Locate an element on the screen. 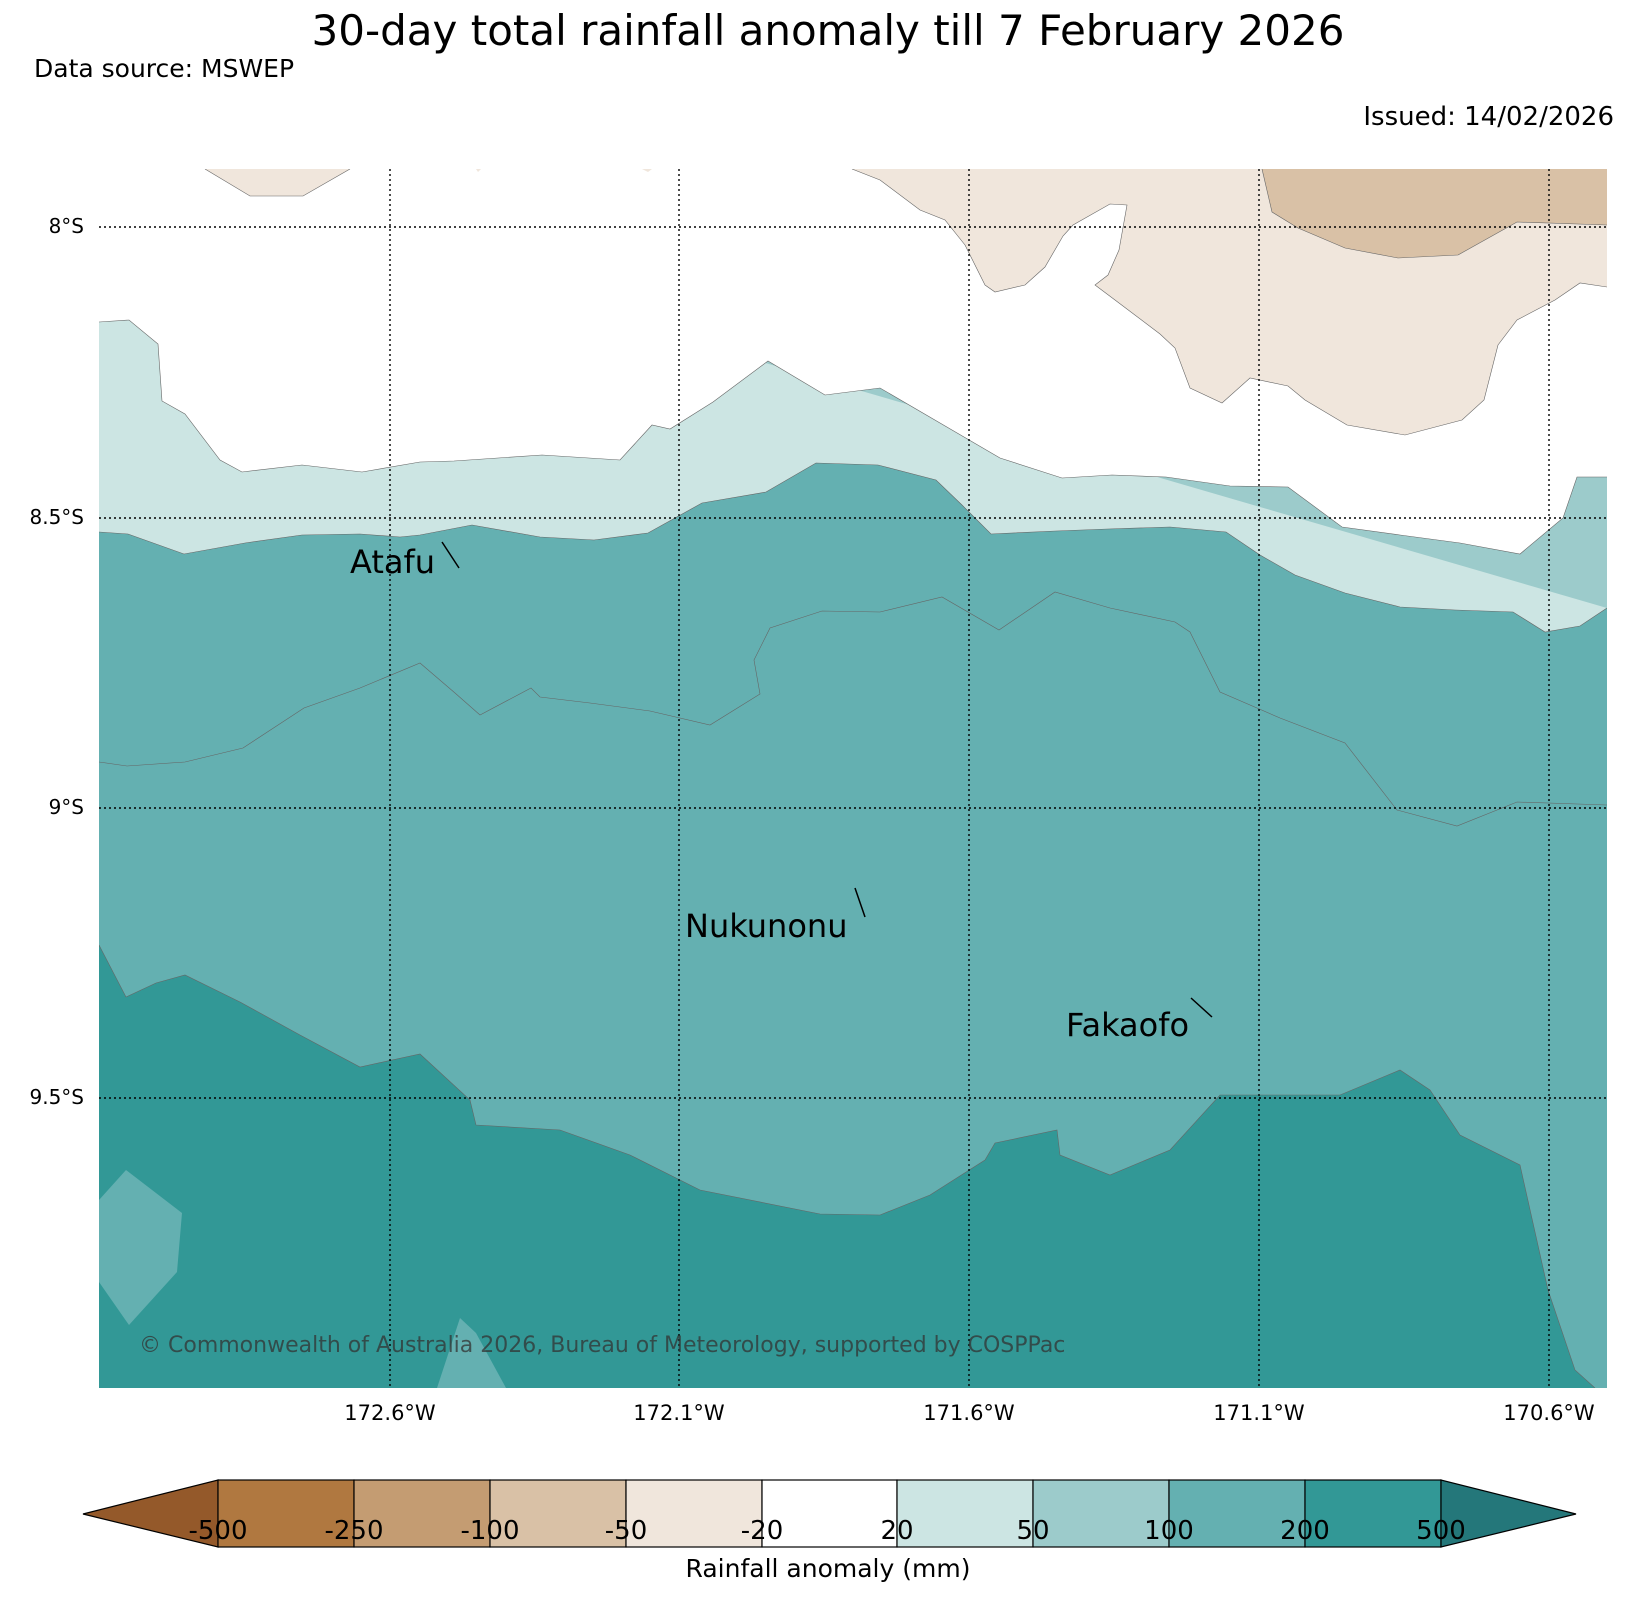 The height and width of the screenshot is (1609, 1632). colorbar is located at coordinates (829, 1513).